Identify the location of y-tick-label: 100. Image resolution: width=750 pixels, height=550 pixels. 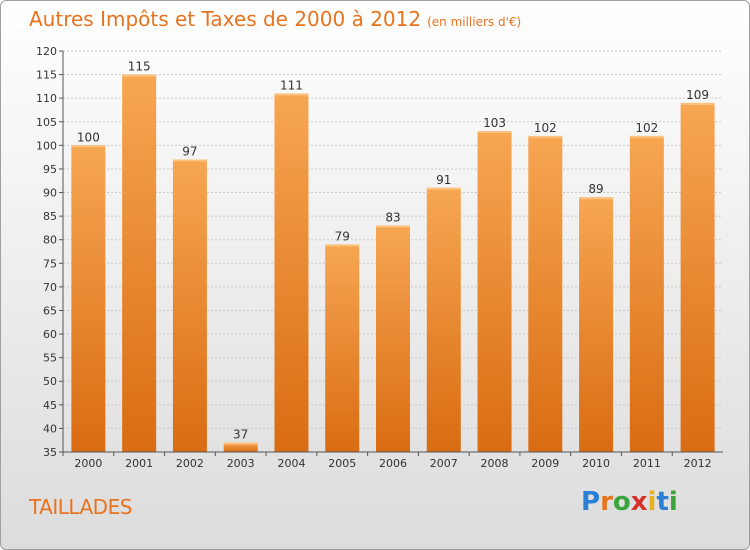
(46, 145).